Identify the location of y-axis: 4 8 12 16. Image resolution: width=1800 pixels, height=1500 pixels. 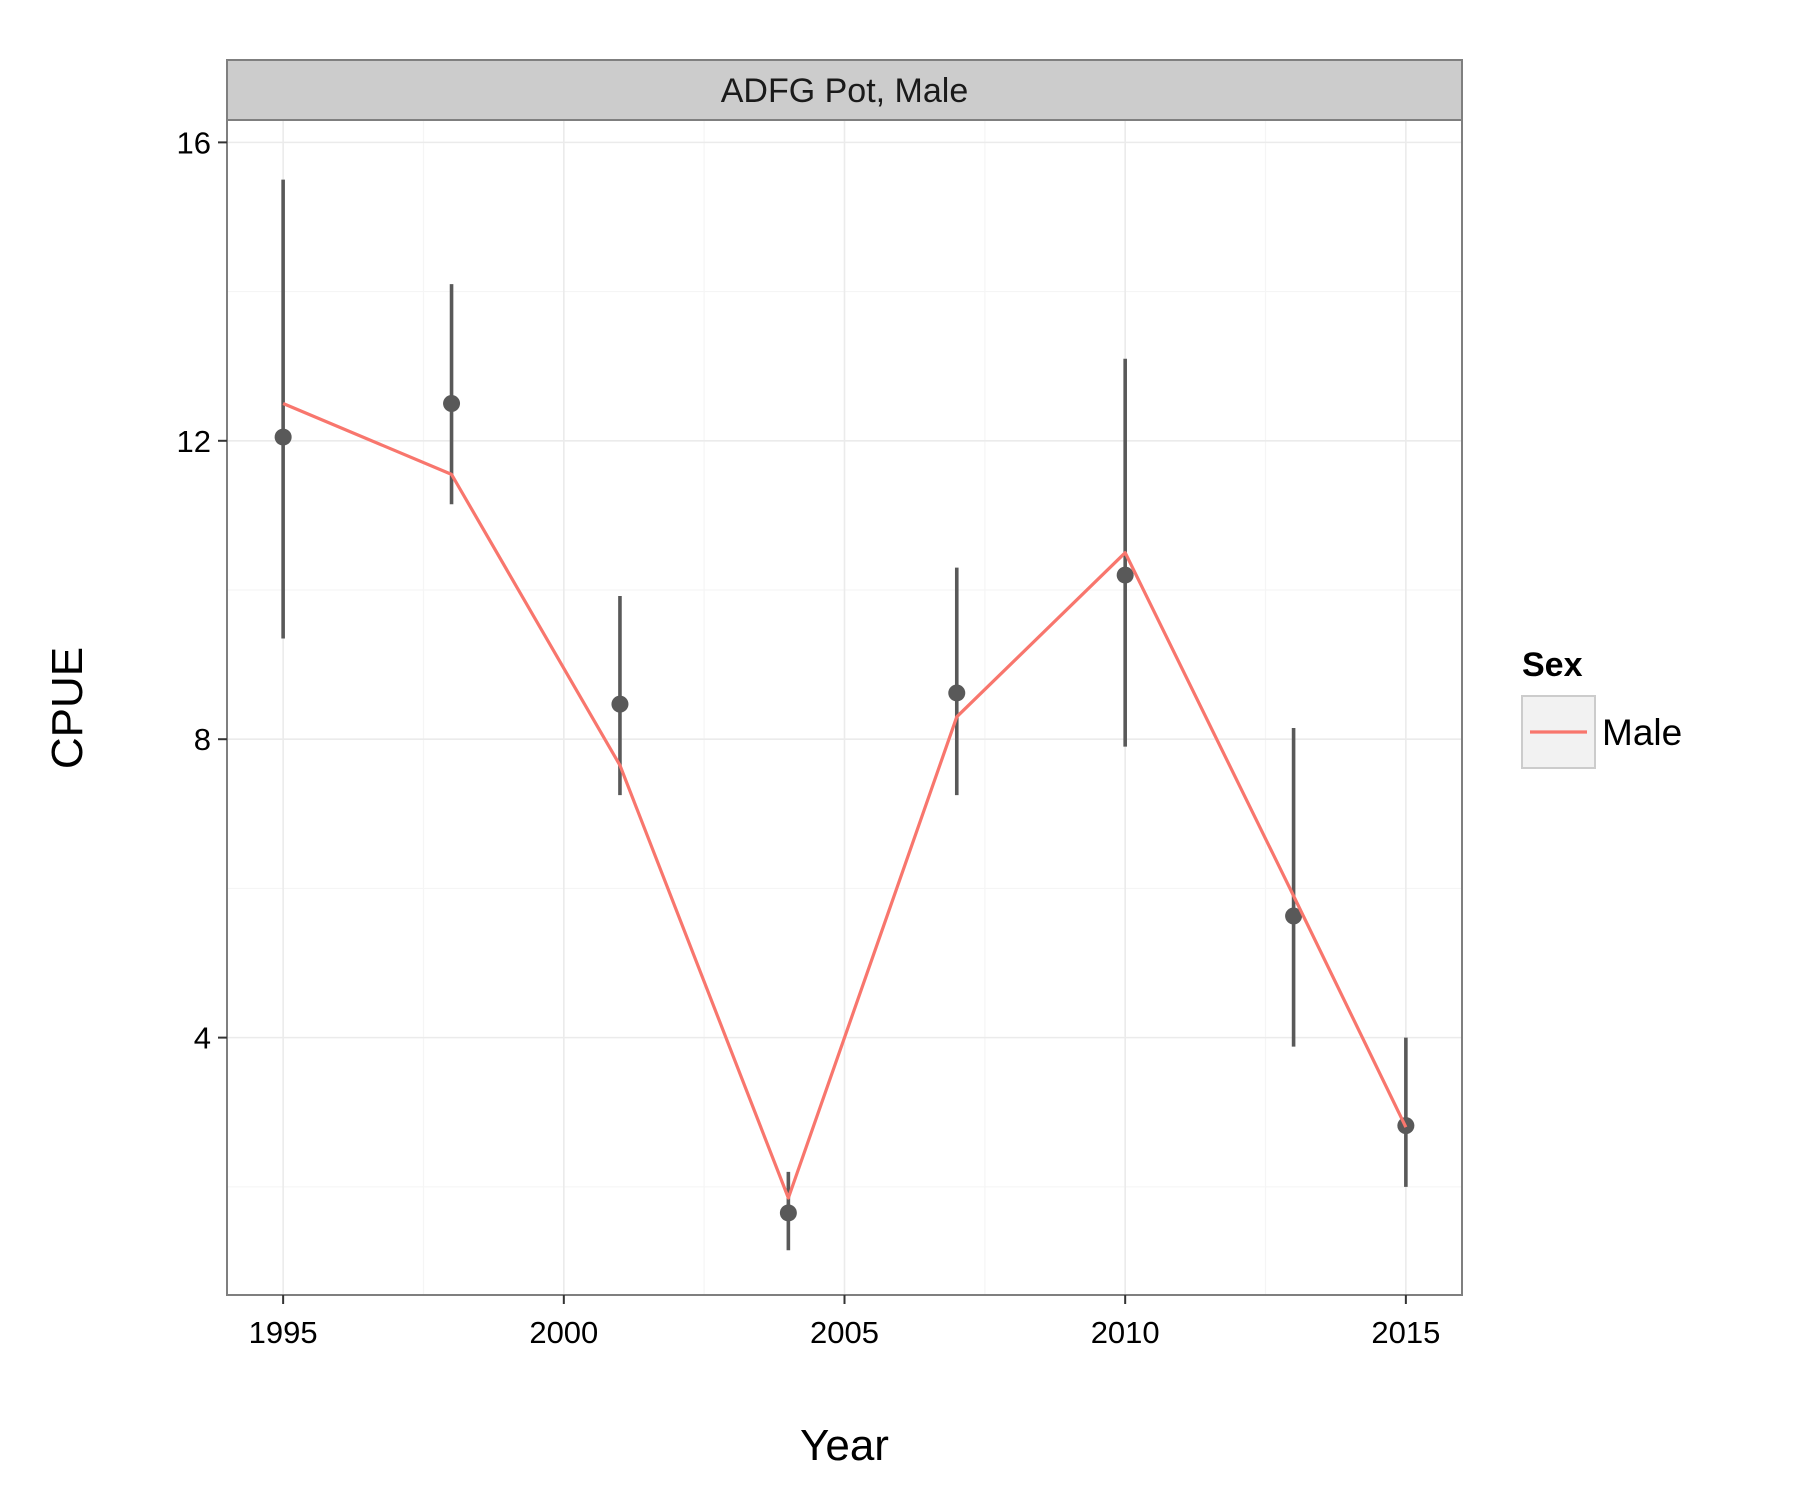
(202, 590).